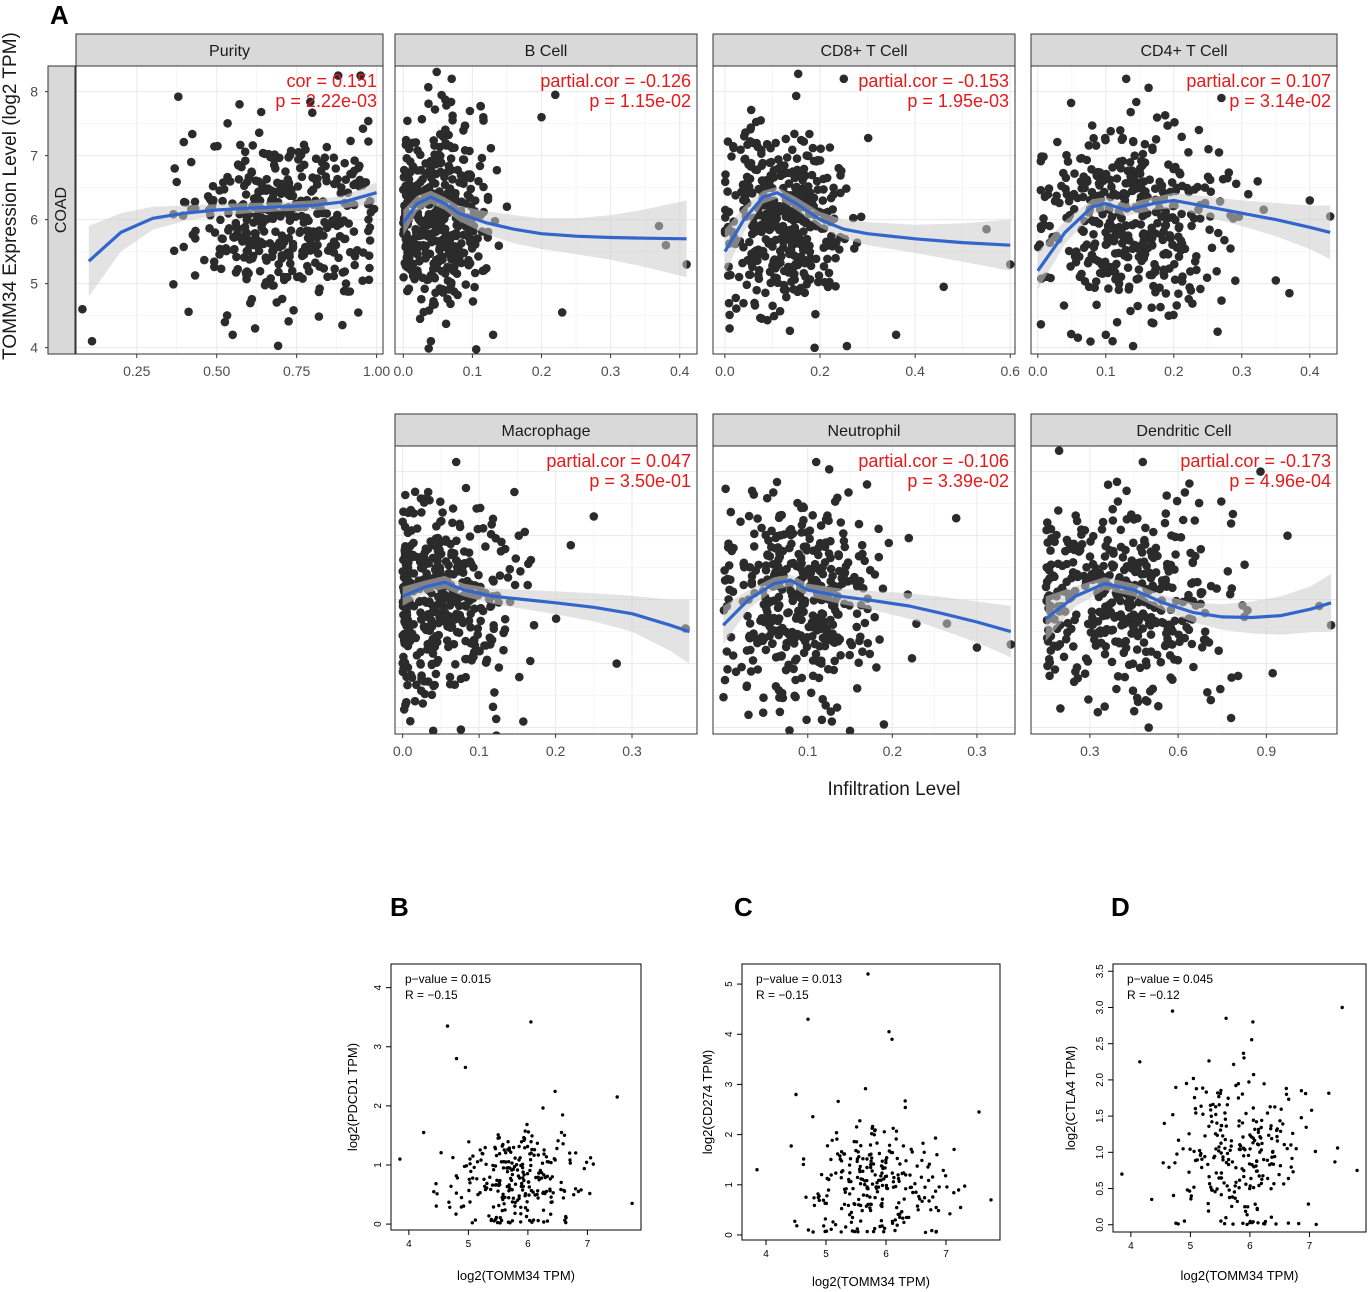 Image resolution: width=1368 pixels, height=1292 pixels. What do you see at coordinates (378, 1106) in the screenshot?
I see `y-tick-label: 2` at bounding box center [378, 1106].